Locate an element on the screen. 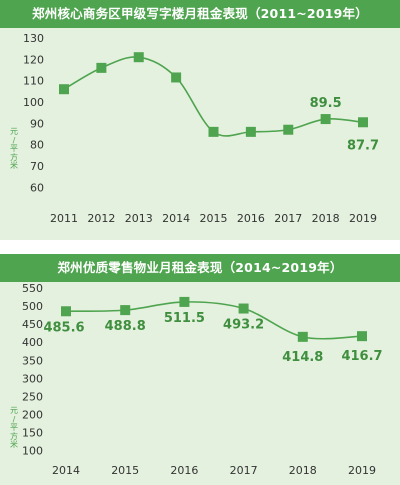 Image resolution: width=400 pixels, height=485 pixels. retail-rent-chart-title: 郑州优质零售物业月租金表现（2014~2019年） is located at coordinates (200, 268).